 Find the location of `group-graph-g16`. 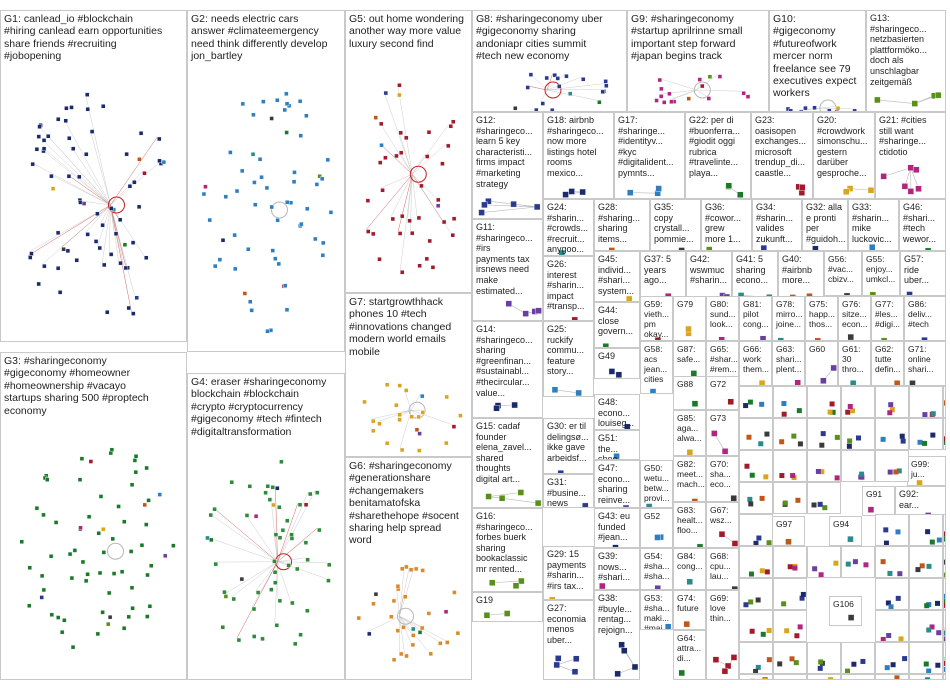

group-graph-g16 is located at coordinates (507, 583).